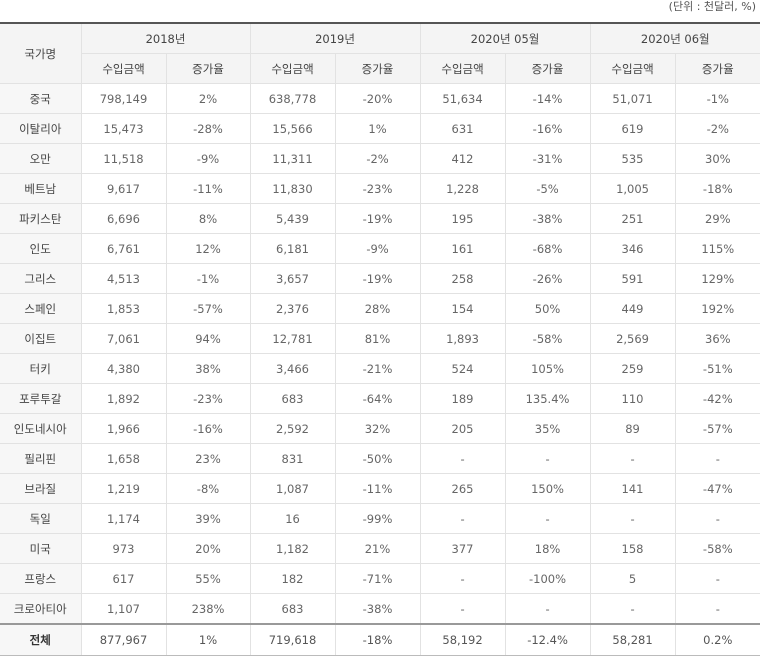 The height and width of the screenshot is (656, 760). Describe the element at coordinates (633, 98) in the screenshot. I see `table-cell: 51,071` at that location.